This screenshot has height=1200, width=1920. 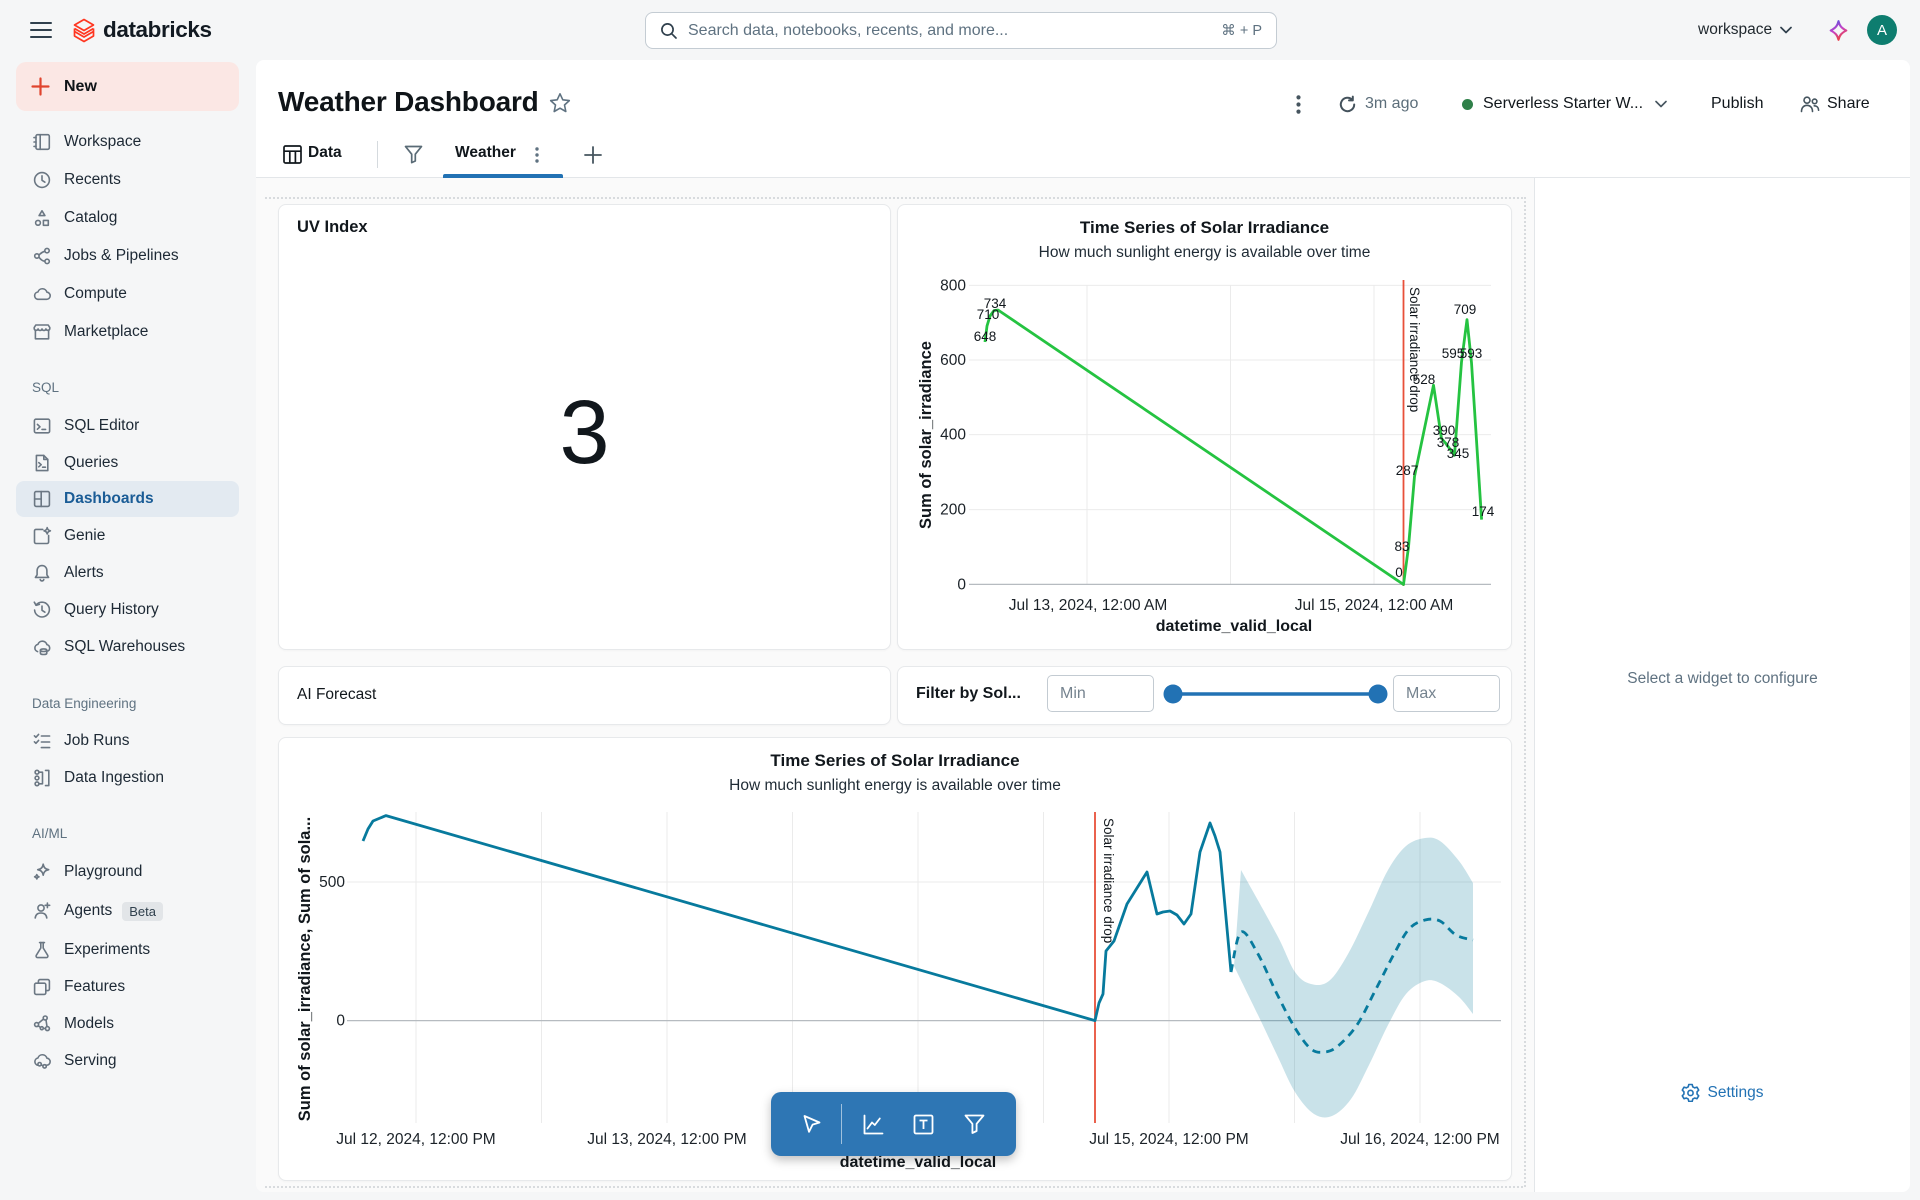 I want to click on svg-text: Jul 15, 2024, 12:00 PM, so click(x=1168, y=1139).